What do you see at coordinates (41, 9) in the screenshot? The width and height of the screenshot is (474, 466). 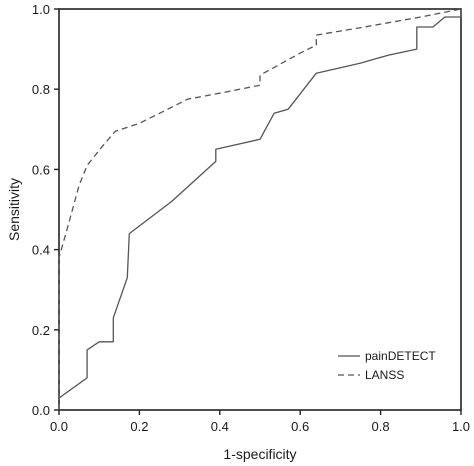 I see `y-tick-label: 1.0` at bounding box center [41, 9].